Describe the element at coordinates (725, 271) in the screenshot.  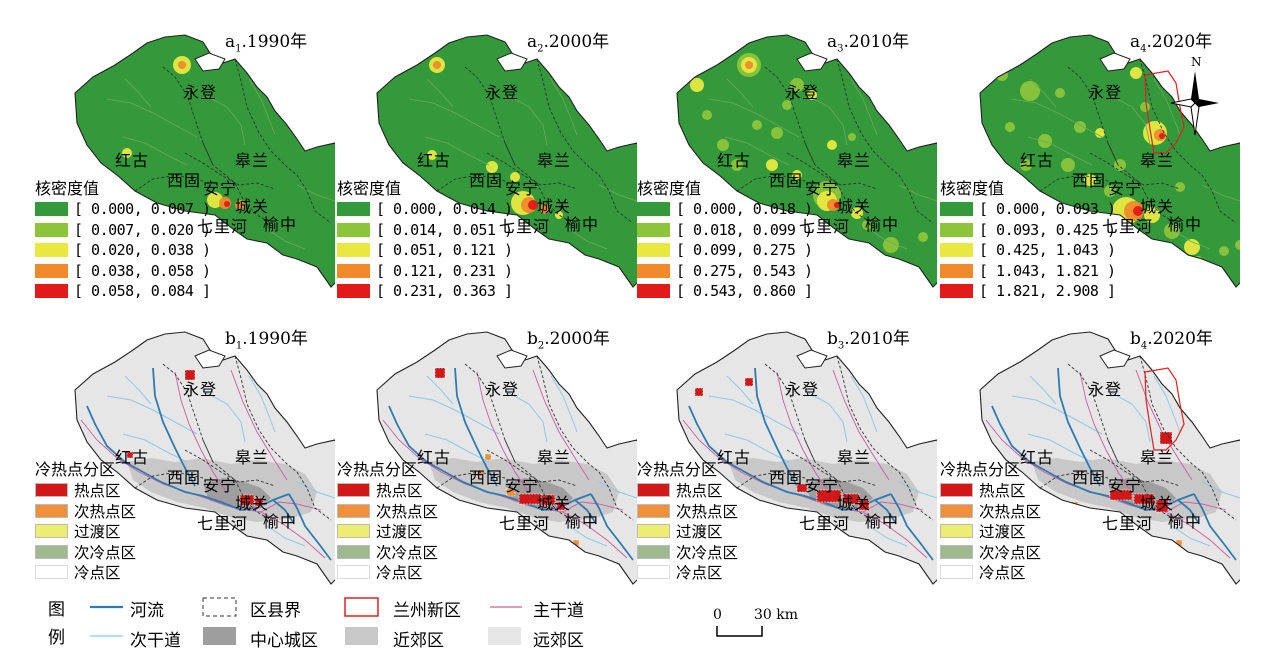
I see `legend-item: [ 0.275, 0.543 )` at that location.